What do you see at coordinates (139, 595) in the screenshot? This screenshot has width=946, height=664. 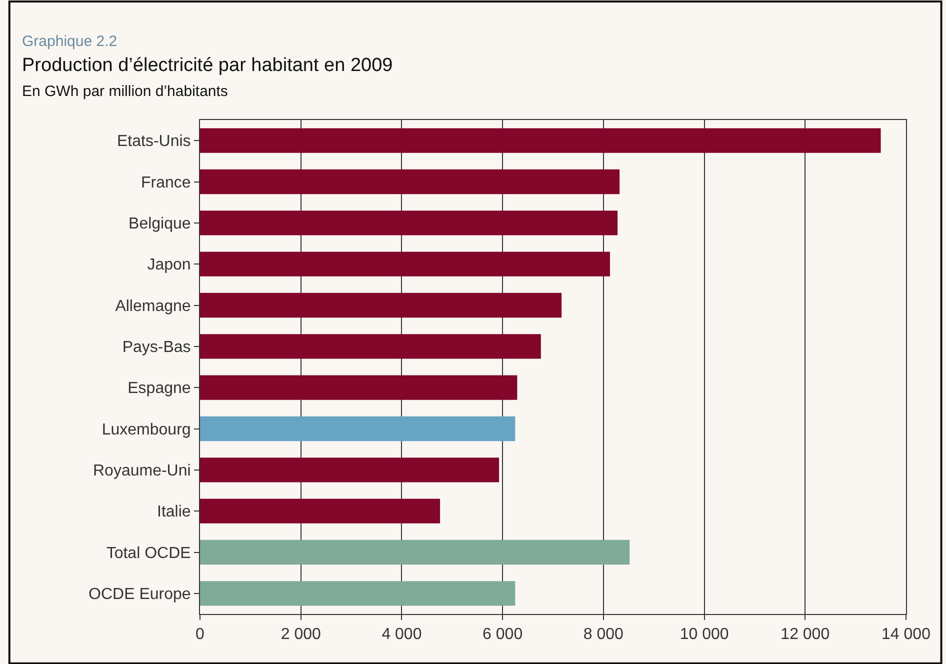 I see `y-tick-label: OCDE Europe` at bounding box center [139, 595].